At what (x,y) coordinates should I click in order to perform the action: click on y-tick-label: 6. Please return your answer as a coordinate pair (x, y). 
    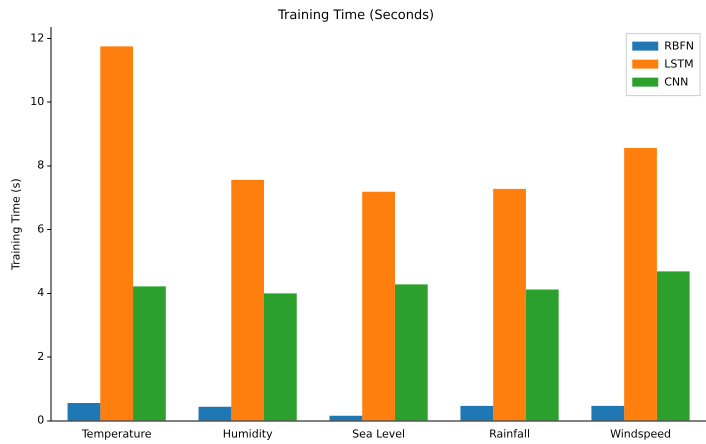
    Looking at the image, I should click on (40, 229).